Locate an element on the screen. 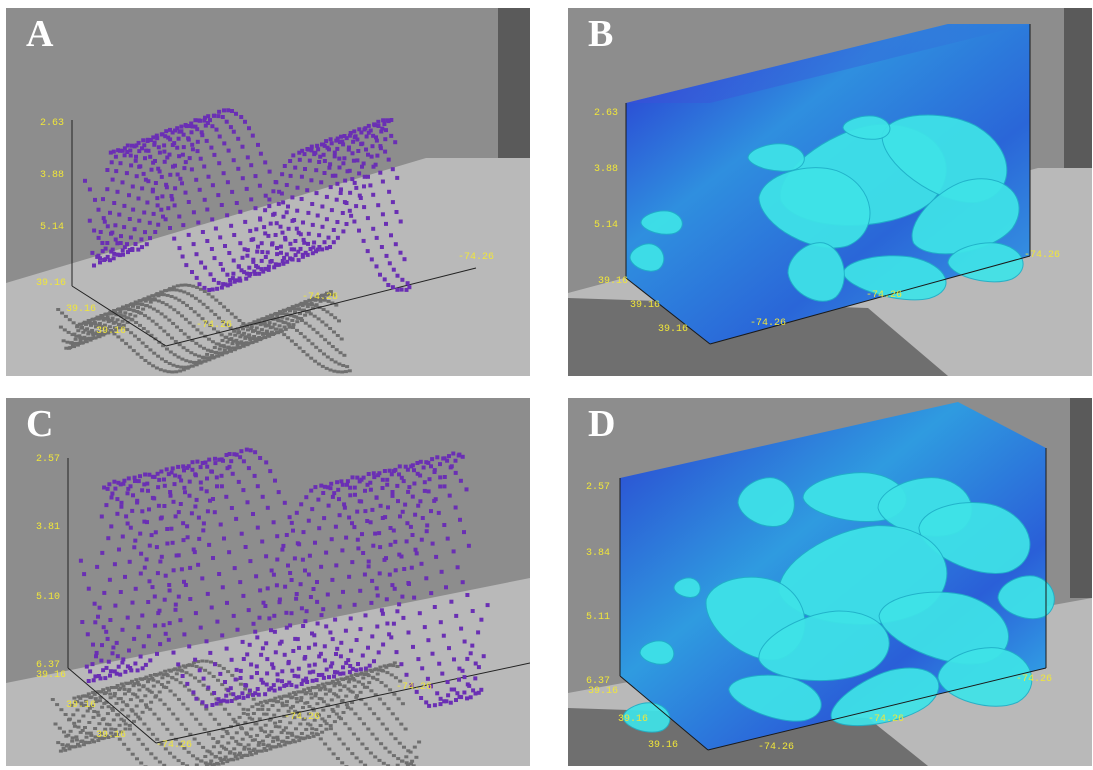  axes is located at coordinates (274, 233).